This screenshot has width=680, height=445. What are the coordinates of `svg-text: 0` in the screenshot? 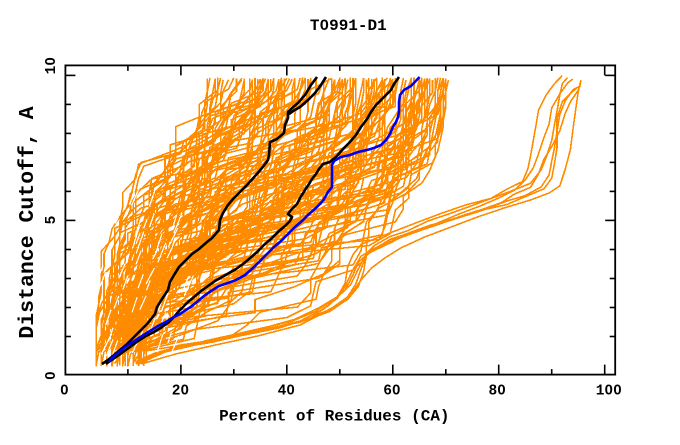 It's located at (64, 392).